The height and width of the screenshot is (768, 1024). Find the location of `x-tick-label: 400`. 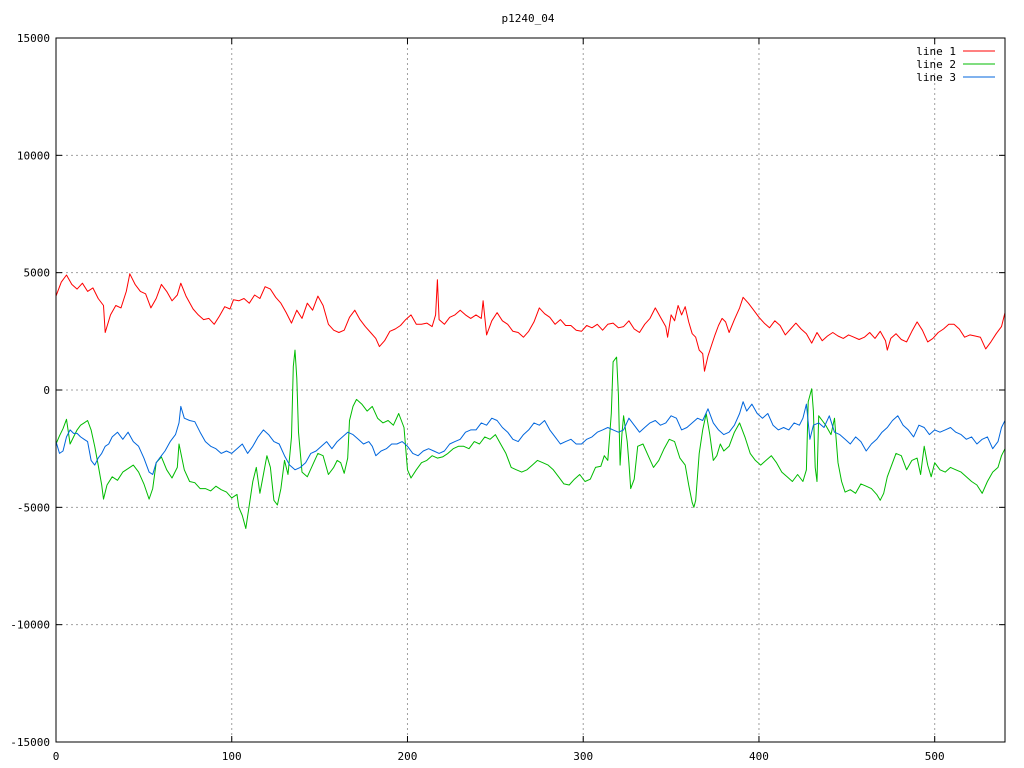

x-tick-label: 400 is located at coordinates (759, 756).